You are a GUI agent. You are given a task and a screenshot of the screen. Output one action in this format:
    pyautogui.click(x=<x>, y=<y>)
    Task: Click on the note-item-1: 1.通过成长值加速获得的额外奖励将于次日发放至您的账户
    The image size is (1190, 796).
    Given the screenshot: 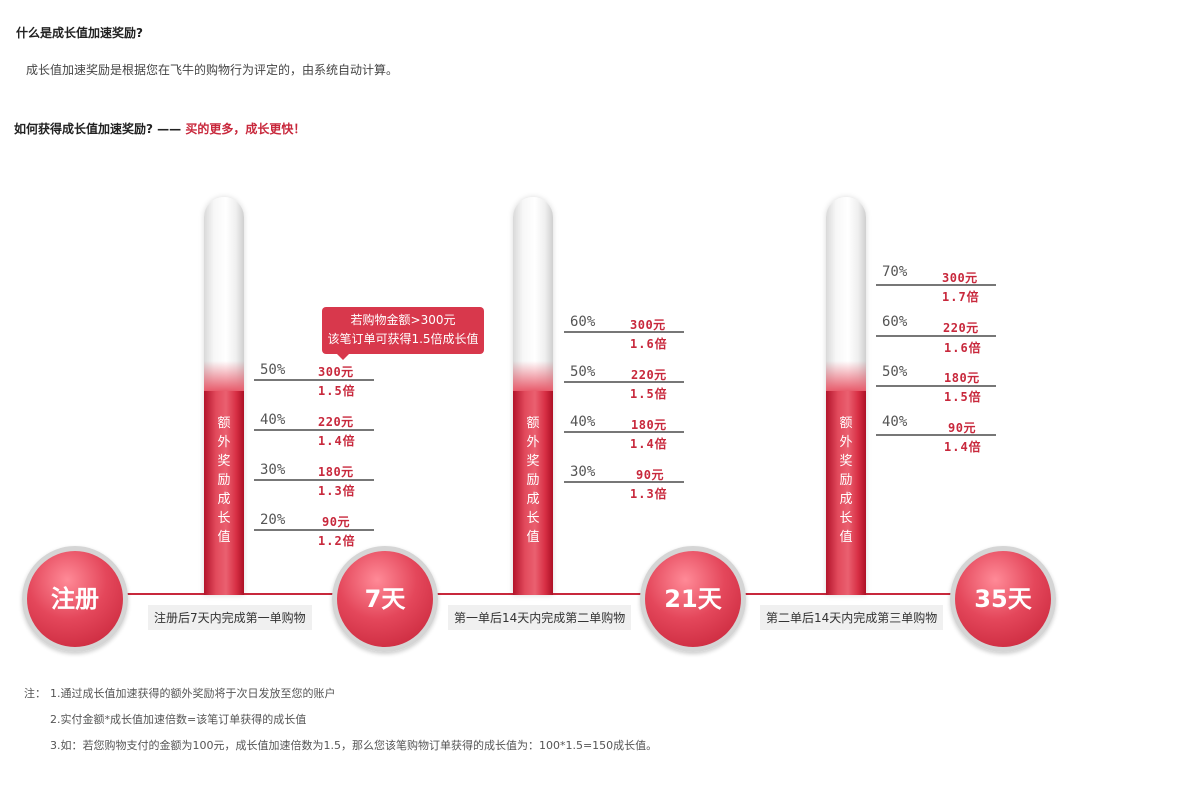 What is the action you would take?
    pyautogui.click(x=193, y=693)
    